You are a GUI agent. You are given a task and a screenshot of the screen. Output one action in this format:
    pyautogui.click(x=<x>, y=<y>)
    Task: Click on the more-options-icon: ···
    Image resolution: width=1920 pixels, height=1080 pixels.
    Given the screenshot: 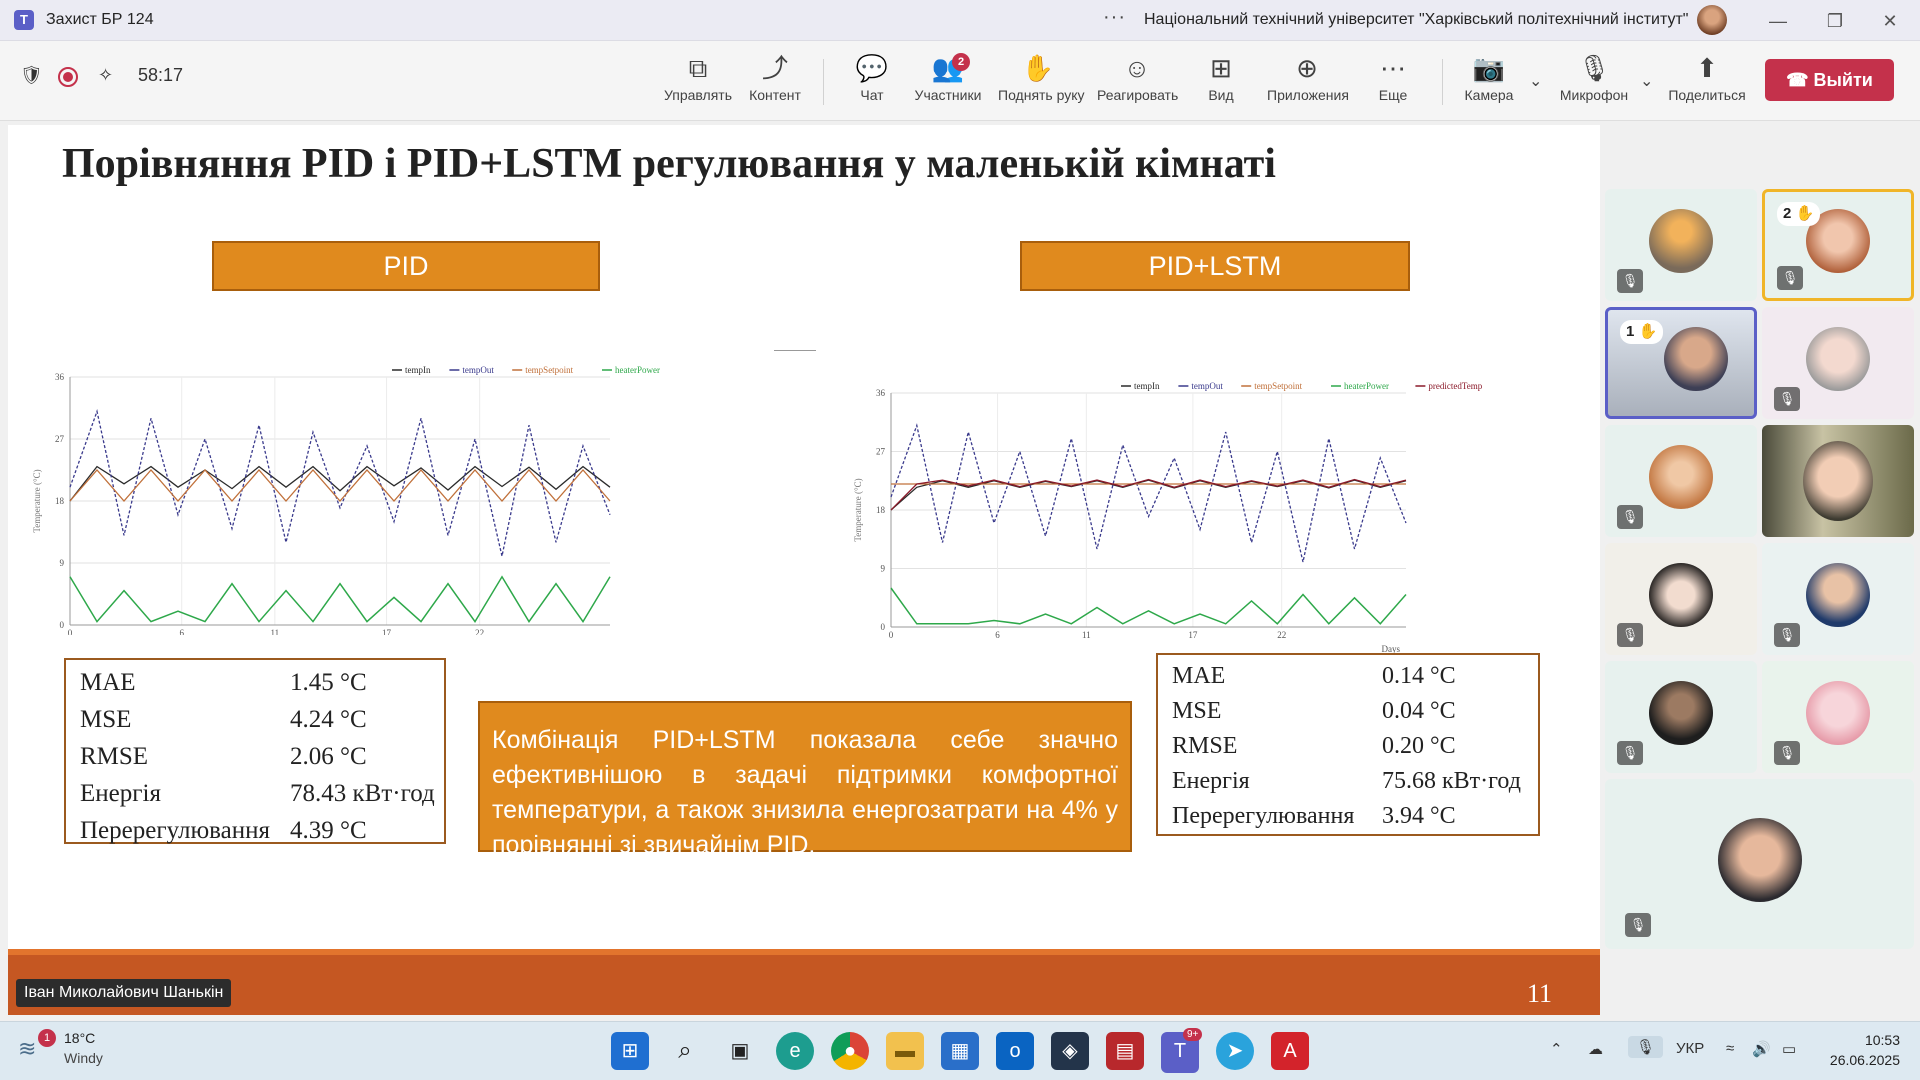 What is the action you would take?
    pyautogui.click(x=1114, y=17)
    